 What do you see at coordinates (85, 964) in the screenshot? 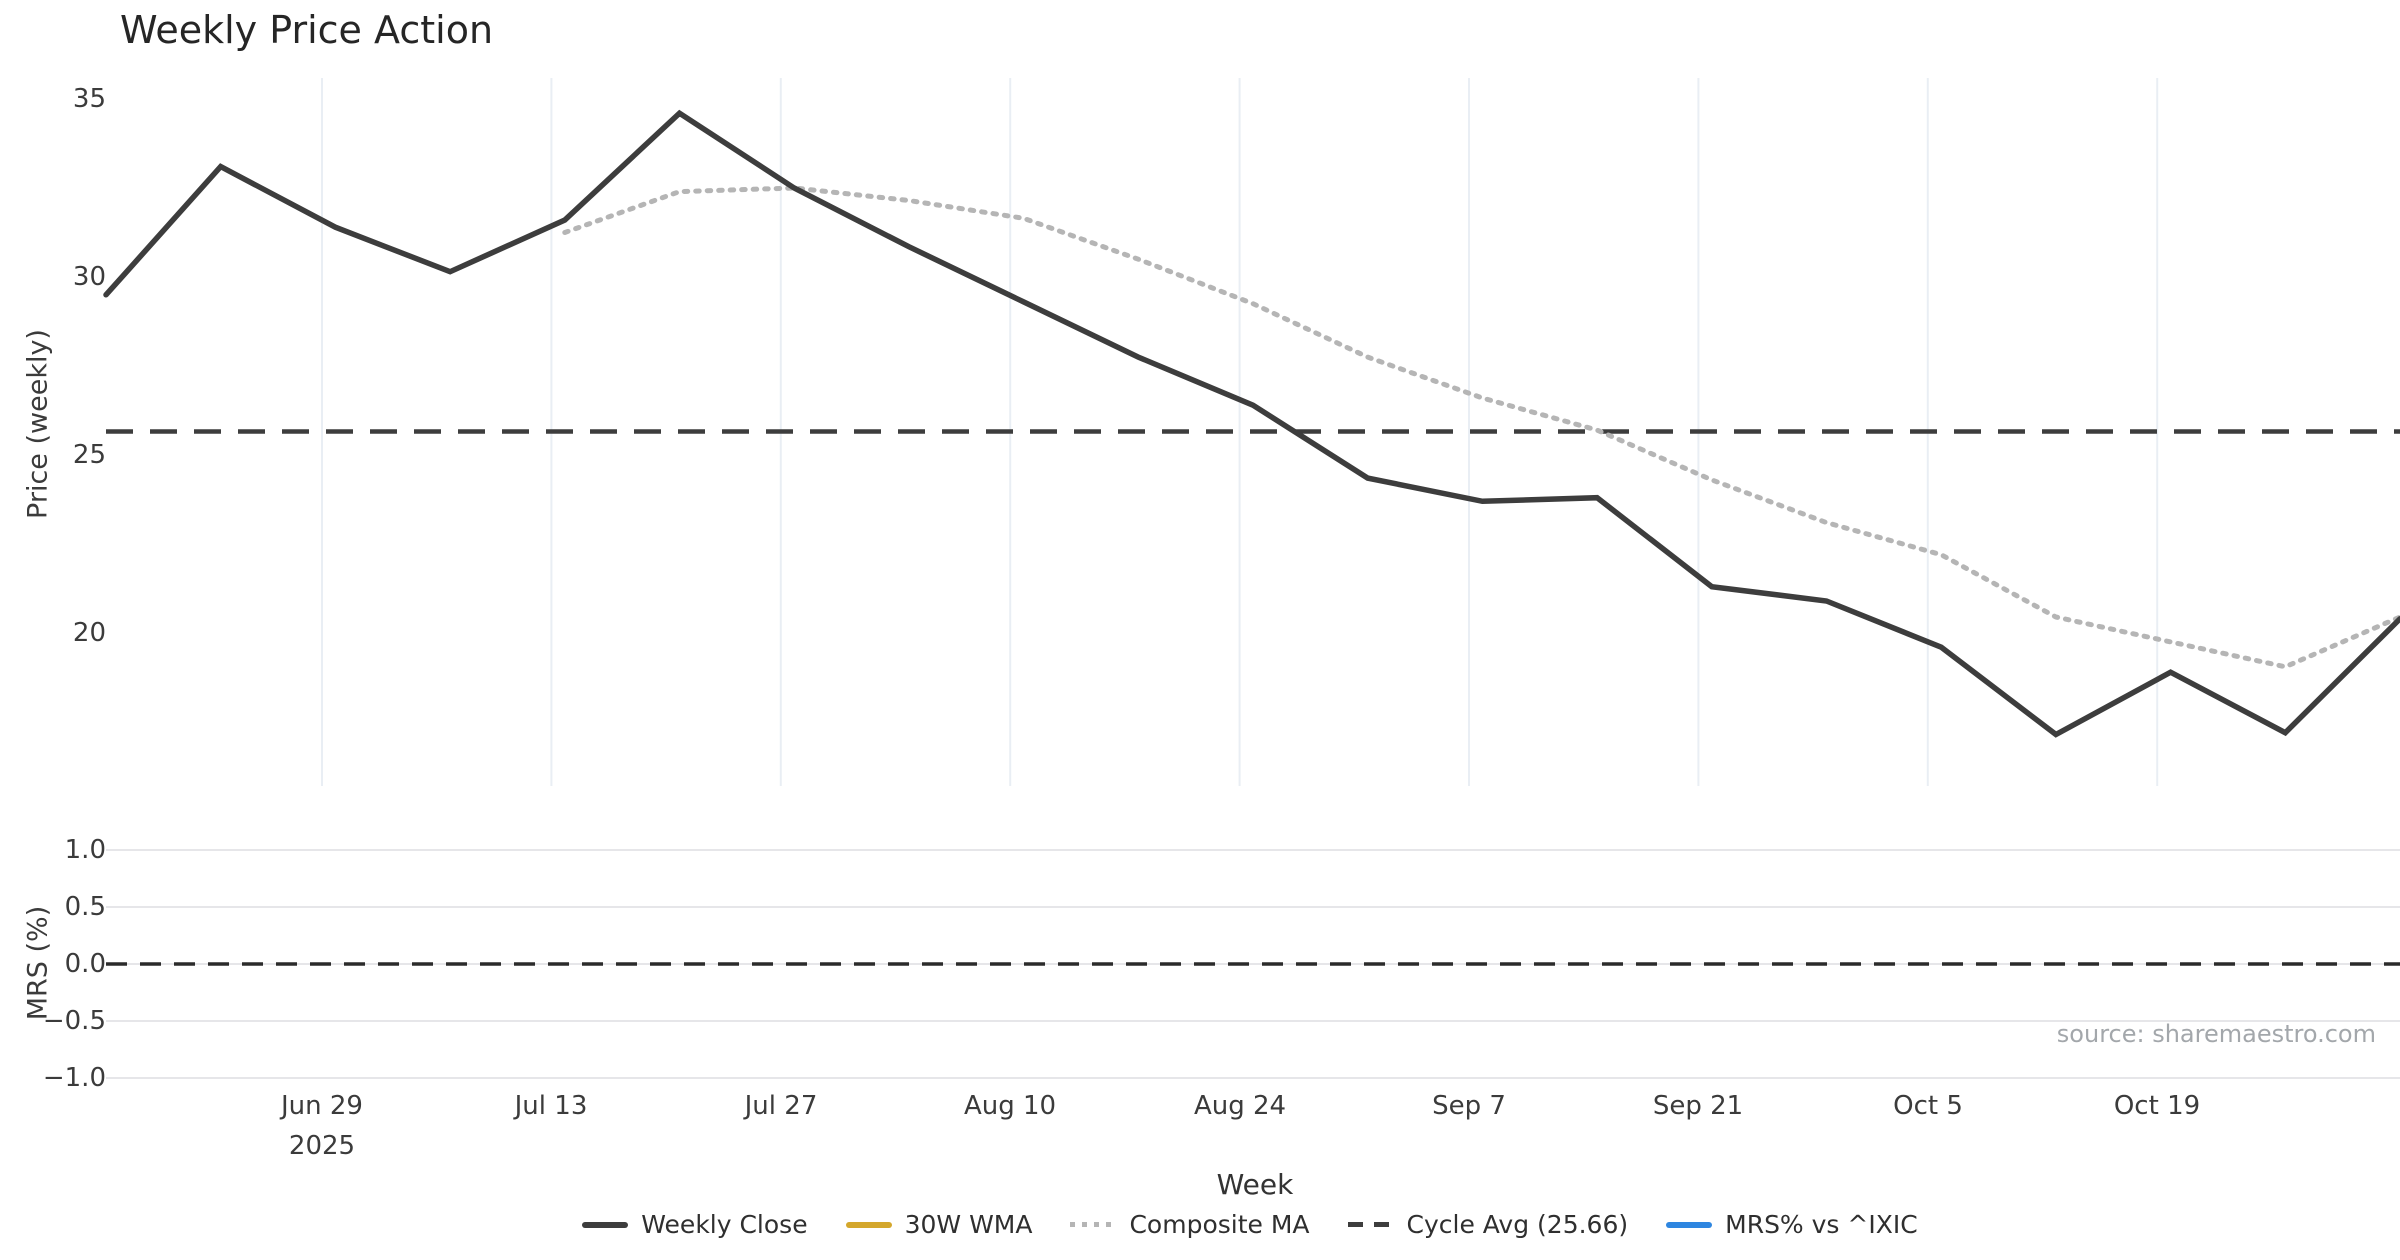
I see `mrs-tick-0.0: 0.0` at bounding box center [85, 964].